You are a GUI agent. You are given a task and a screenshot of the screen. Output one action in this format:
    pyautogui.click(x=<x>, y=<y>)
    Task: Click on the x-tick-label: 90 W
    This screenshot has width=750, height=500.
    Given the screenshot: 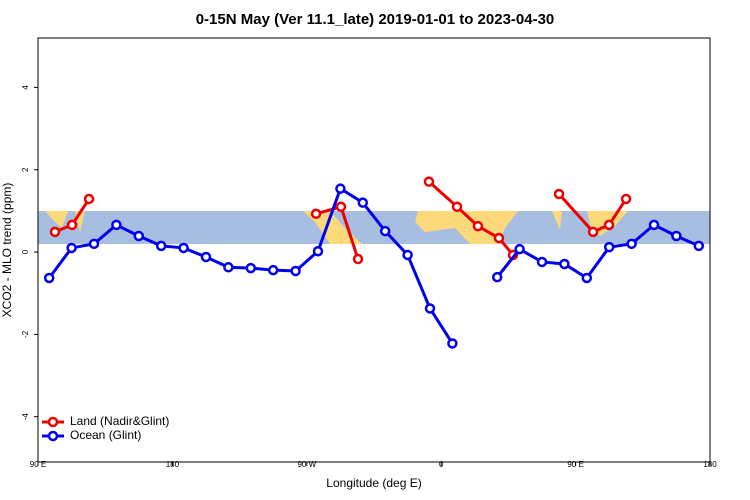 What is the action you would take?
    pyautogui.click(x=306, y=464)
    